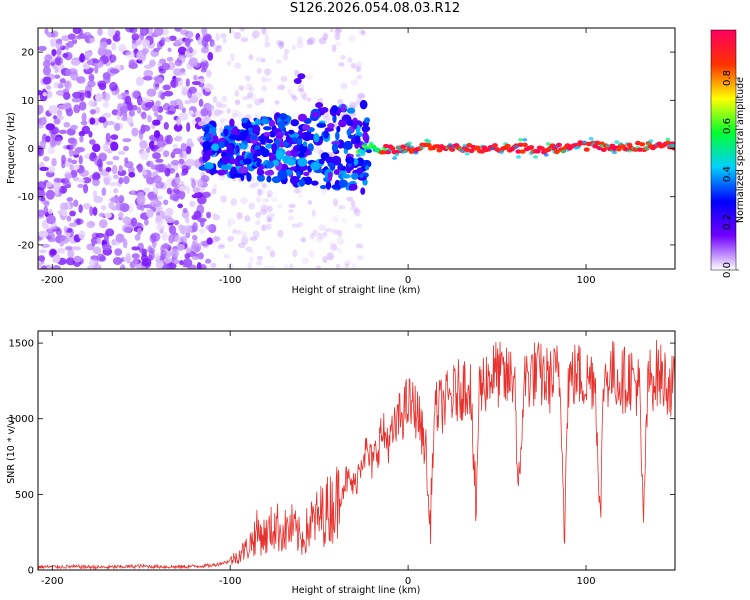  What do you see at coordinates (727, 270) in the screenshot?
I see `colorbar-tick-label: 0.0` at bounding box center [727, 270].